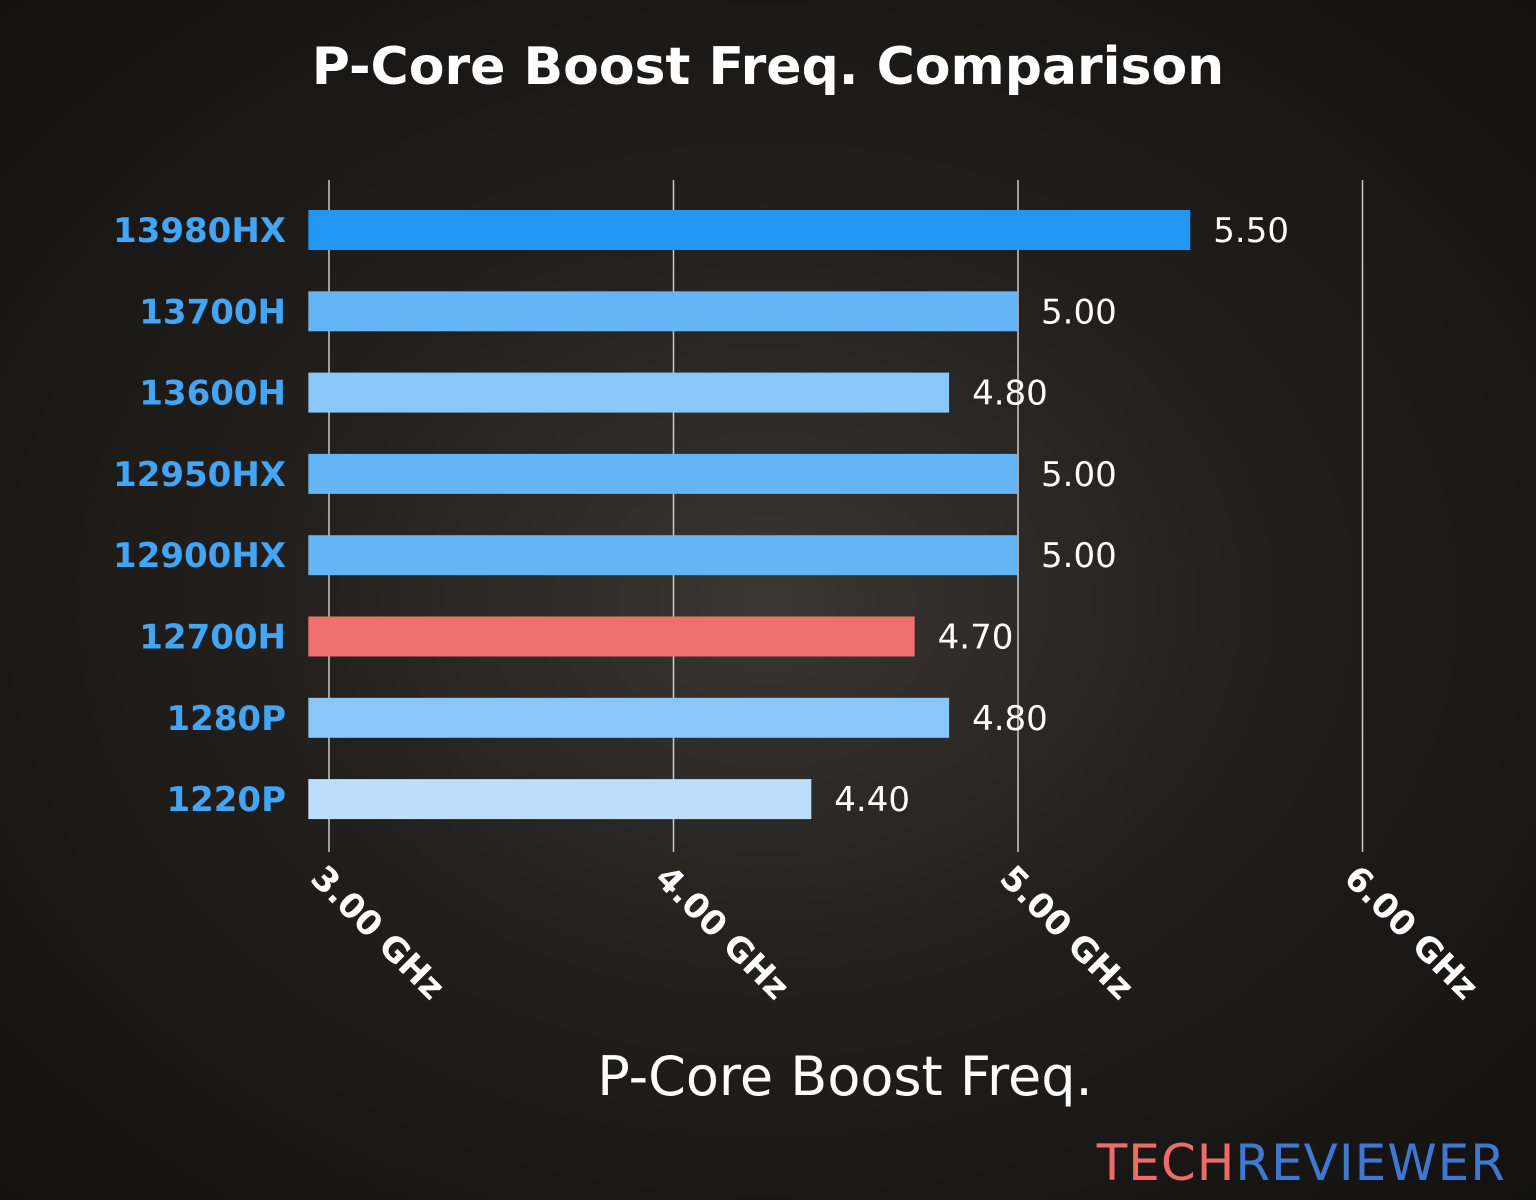 Image resolution: width=1536 pixels, height=1200 pixels. Describe the element at coordinates (199, 556) in the screenshot. I see `category-label: 12900HX` at that location.